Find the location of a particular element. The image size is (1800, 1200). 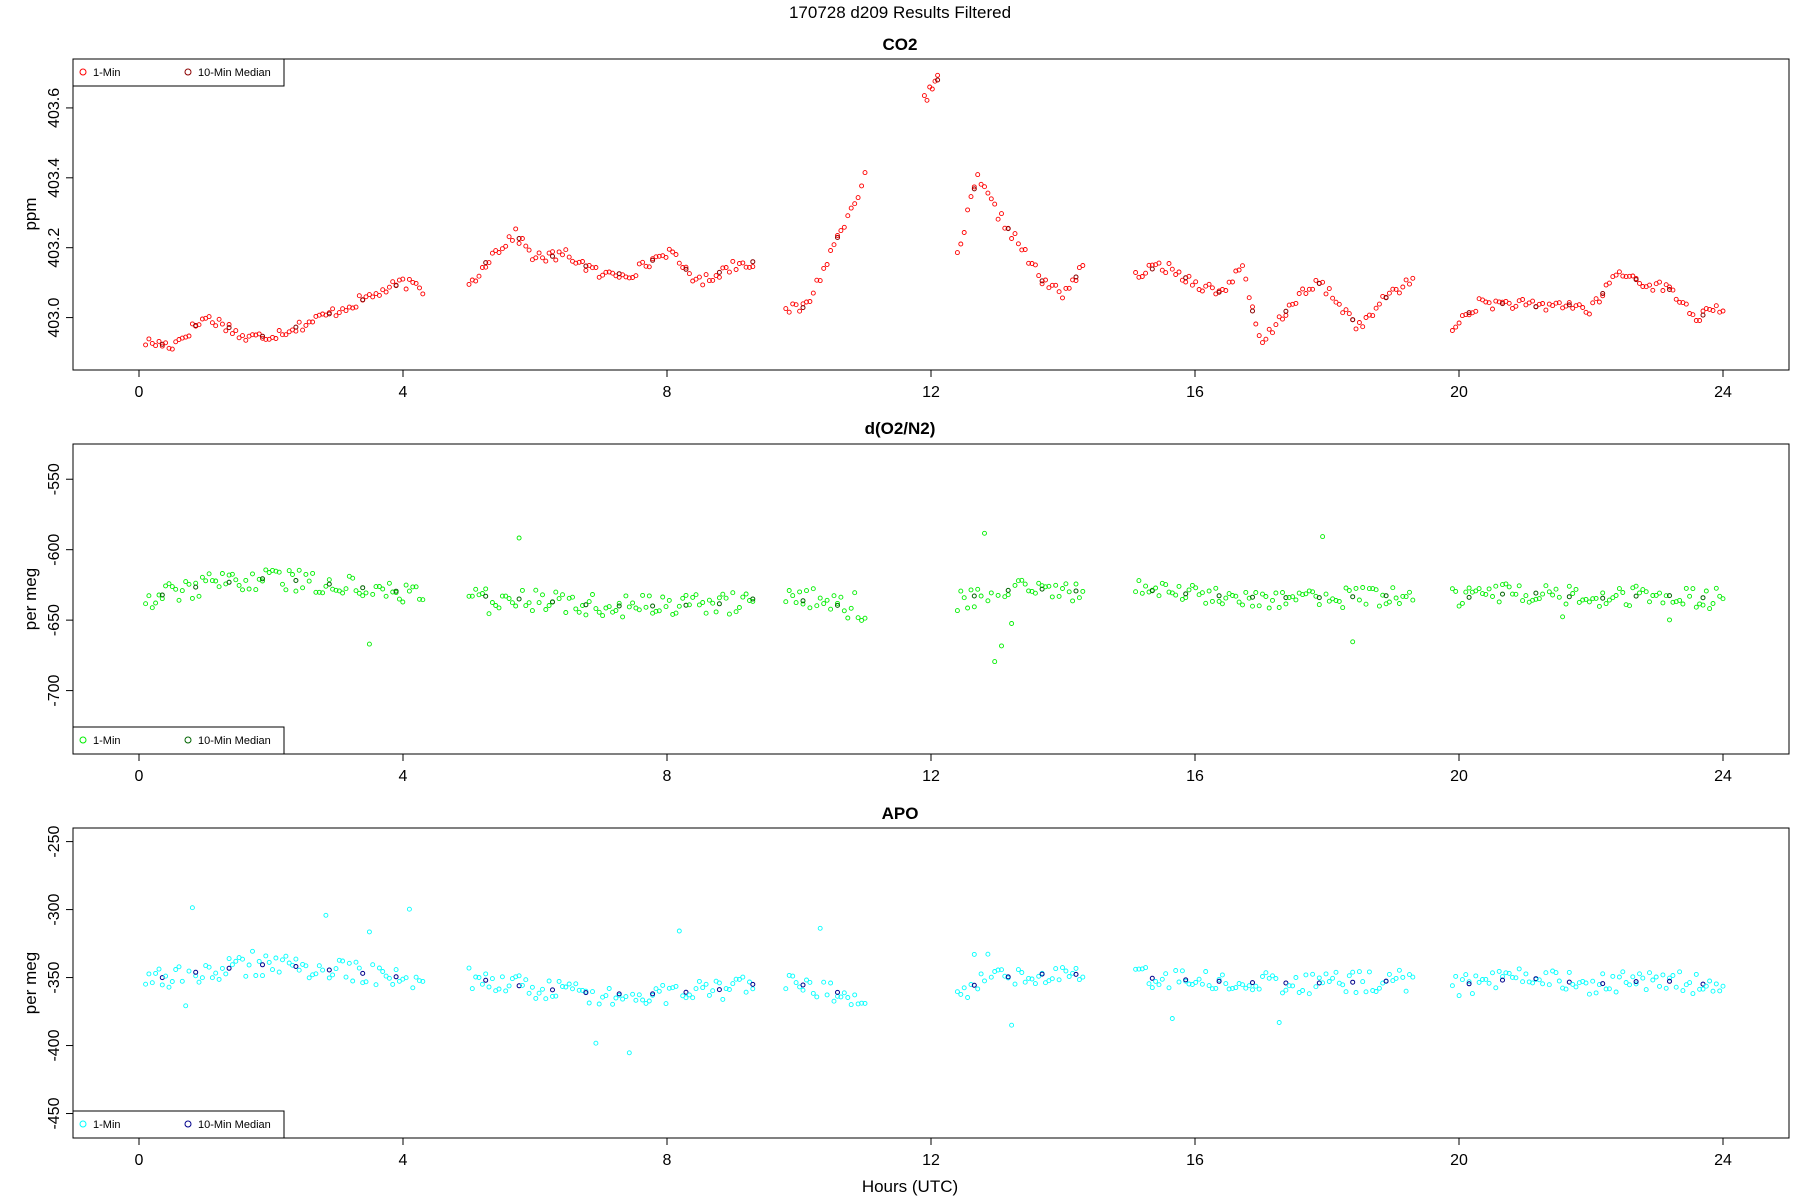

ytick-label-co2-3: 403.6 is located at coordinates (54, 108).